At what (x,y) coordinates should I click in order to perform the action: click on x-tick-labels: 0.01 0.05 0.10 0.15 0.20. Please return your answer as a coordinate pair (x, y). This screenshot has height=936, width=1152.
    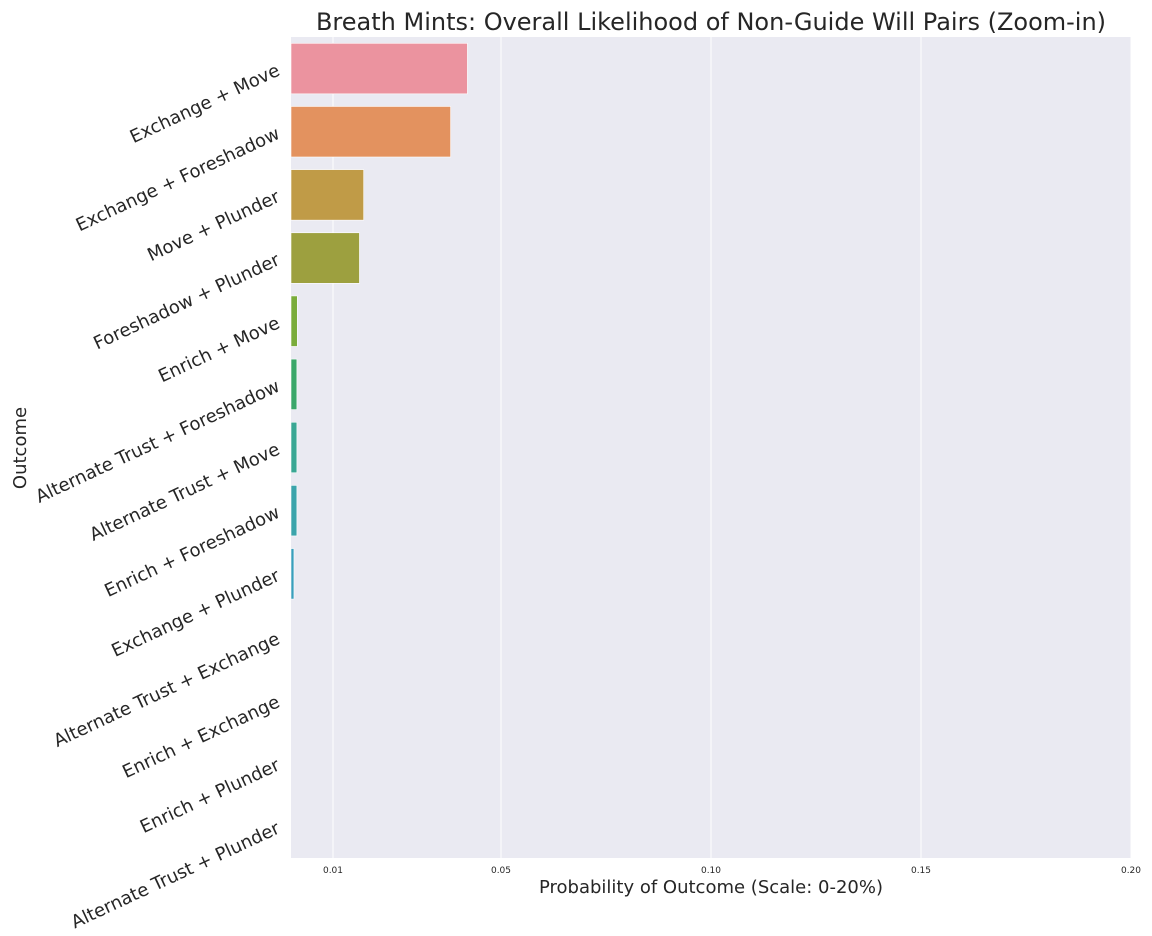
    Looking at the image, I should click on (732, 871).